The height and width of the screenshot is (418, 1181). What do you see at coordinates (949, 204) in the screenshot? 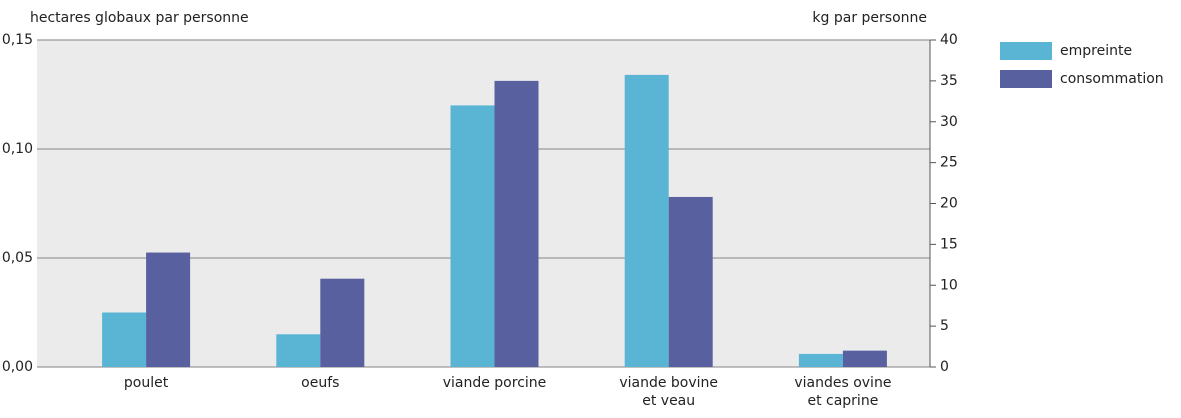
I see `y2-tick-label: 20` at bounding box center [949, 204].